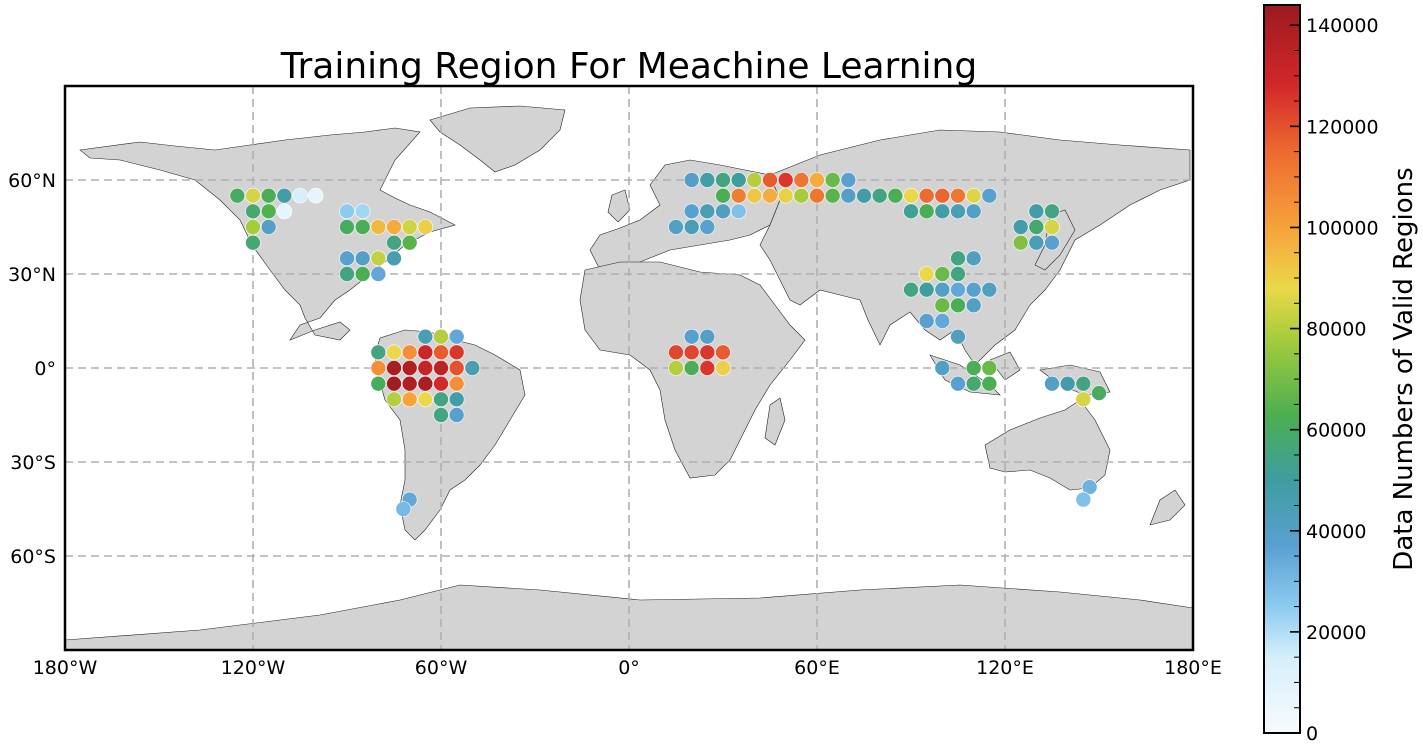 The height and width of the screenshot is (749, 1423). What do you see at coordinates (1336, 532) in the screenshot?
I see `colorbar-tick-label: 40000` at bounding box center [1336, 532].